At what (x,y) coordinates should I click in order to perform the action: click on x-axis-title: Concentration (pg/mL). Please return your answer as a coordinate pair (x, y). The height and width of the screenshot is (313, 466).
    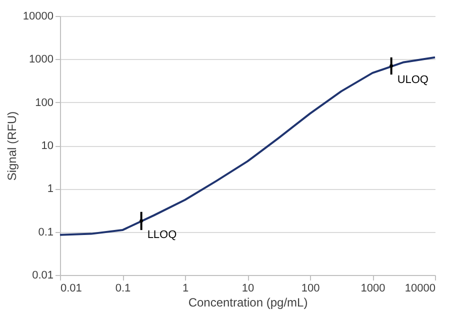
    Looking at the image, I should click on (248, 303).